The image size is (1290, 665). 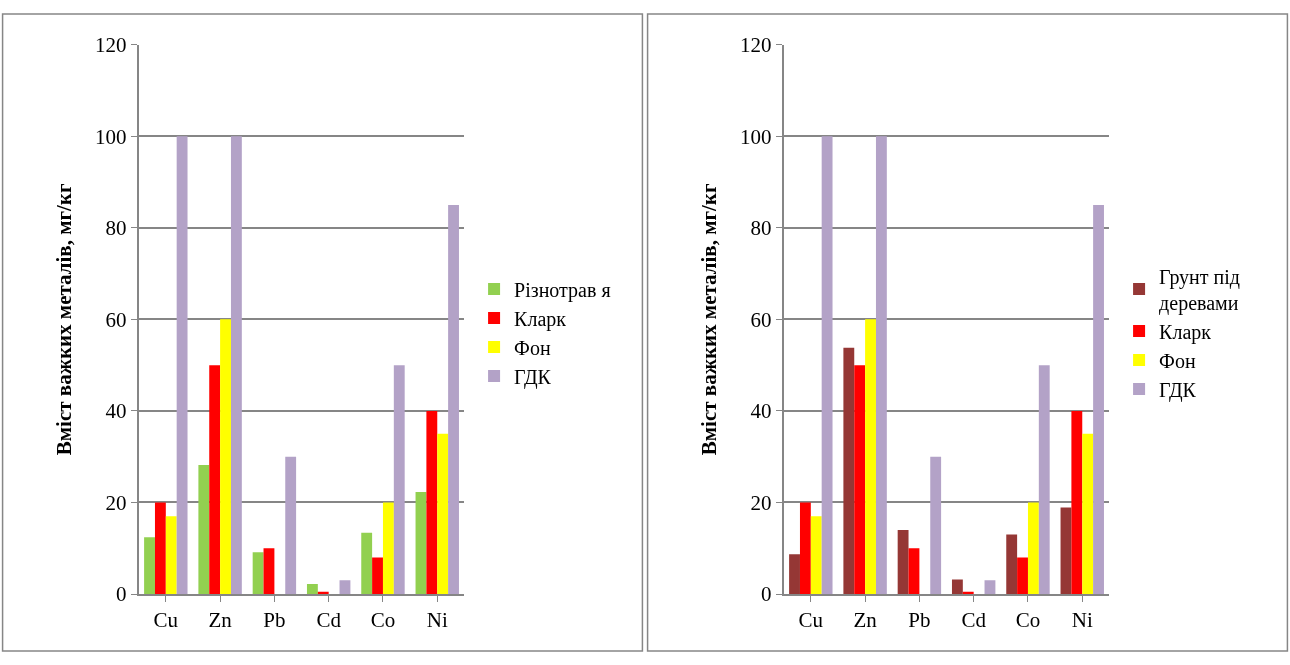 What do you see at coordinates (1199, 290) in the screenshot?
I see `legend-label: Грунт під деревами` at bounding box center [1199, 290].